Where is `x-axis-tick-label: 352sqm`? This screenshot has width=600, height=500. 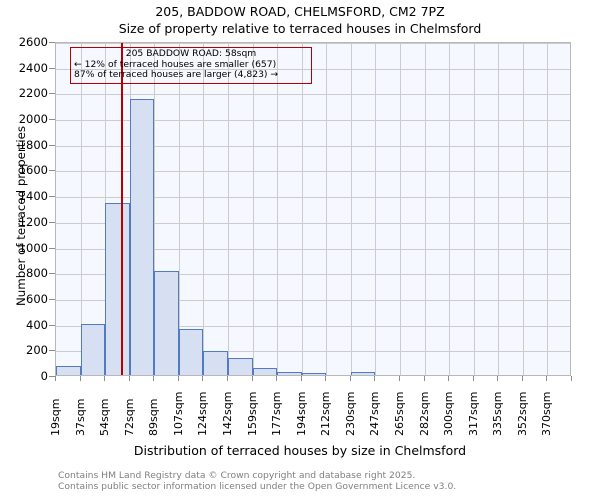
x-axis-tick-label: 352sqm is located at coordinates (522, 413).